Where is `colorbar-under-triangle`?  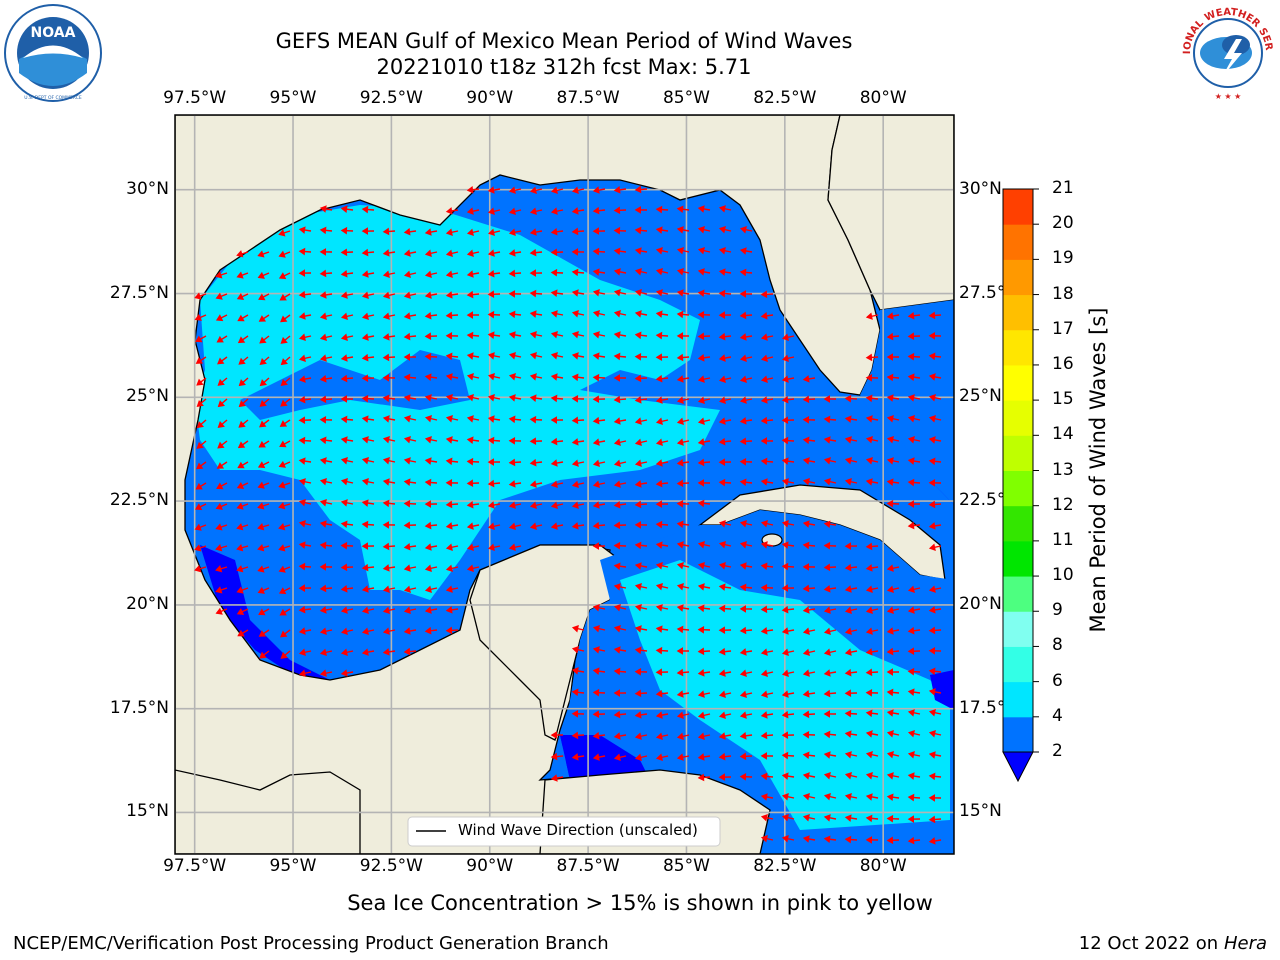 colorbar-under-triangle is located at coordinates (1018, 767).